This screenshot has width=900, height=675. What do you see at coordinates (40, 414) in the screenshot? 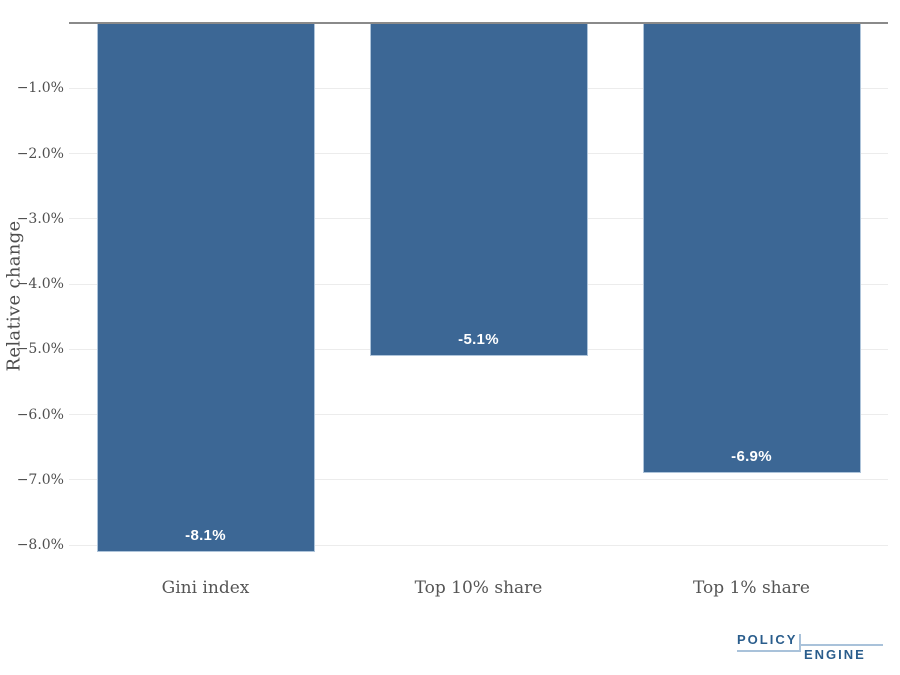
I see `y-tick-label: −6.0%` at bounding box center [40, 414].